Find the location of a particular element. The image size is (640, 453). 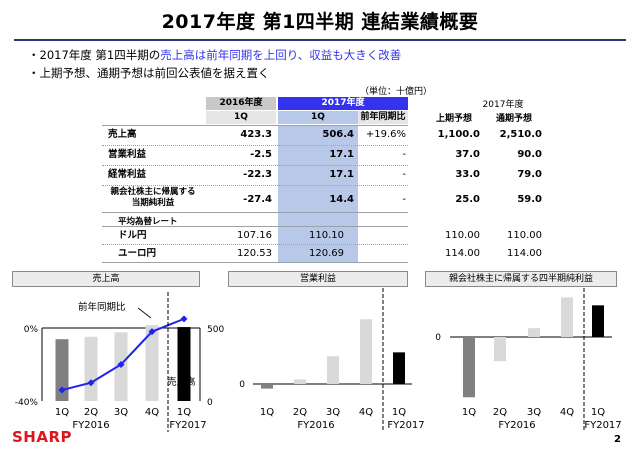

cell-op-2016: -2.5 is located at coordinates (261, 154).